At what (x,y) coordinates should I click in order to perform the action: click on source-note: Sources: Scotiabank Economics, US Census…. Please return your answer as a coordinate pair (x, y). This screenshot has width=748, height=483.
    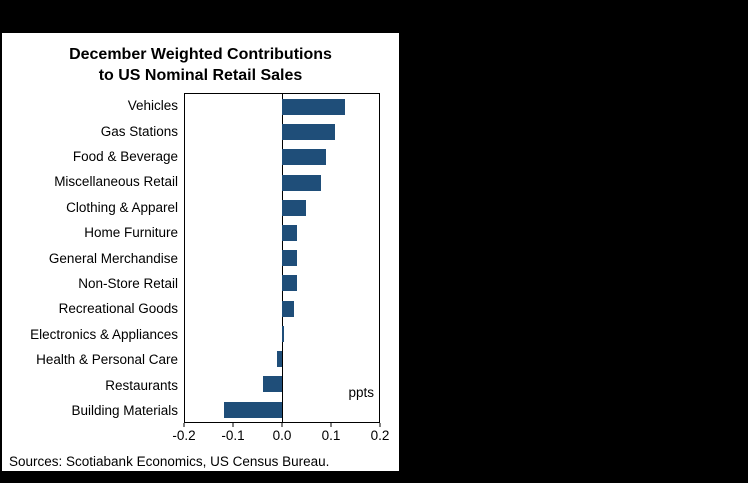
    Looking at the image, I should click on (169, 461).